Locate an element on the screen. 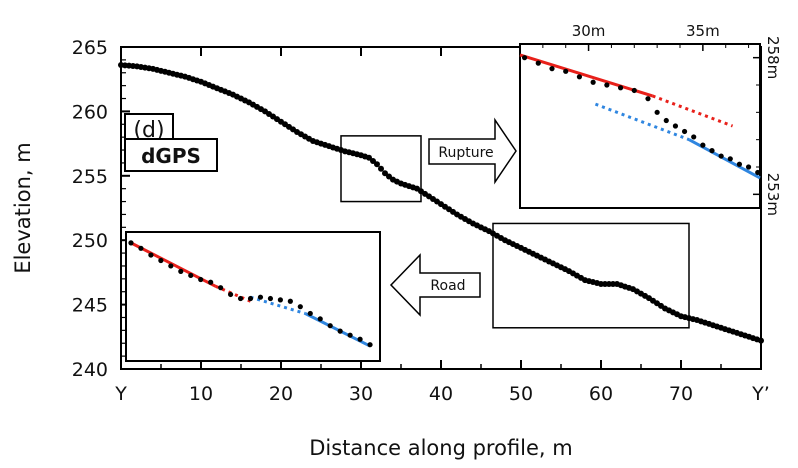 This screenshot has width=798, height=468. rupture-inset-frame is located at coordinates (640, 126).